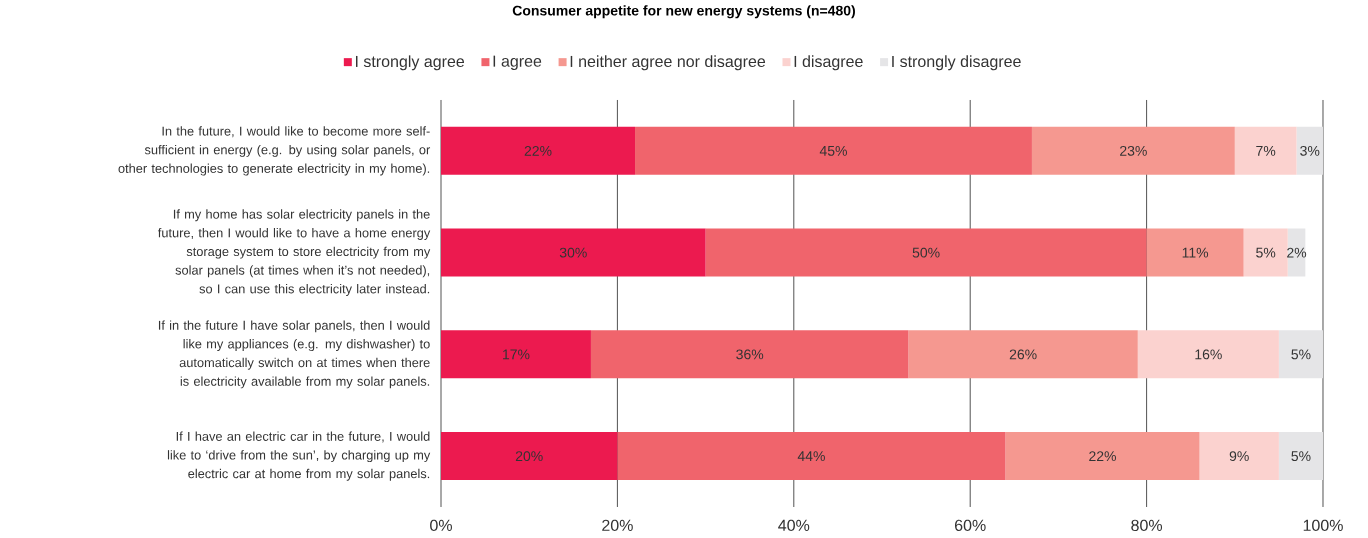 Image resolution: width=1368 pixels, height=538 pixels. Describe the element at coordinates (1147, 525) in the screenshot. I see `x-tick-label: 80%` at that location.